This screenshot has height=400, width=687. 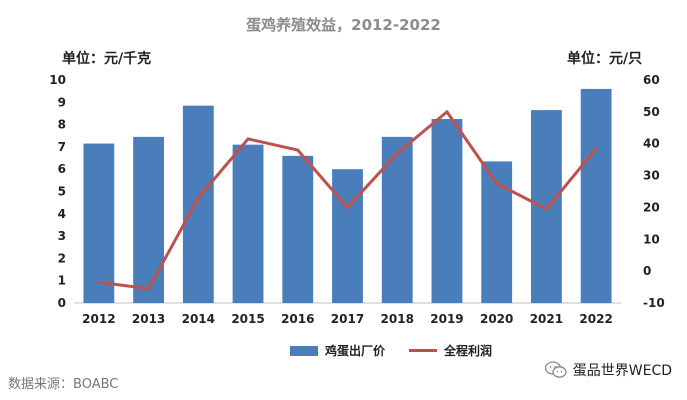 What do you see at coordinates (546, 319) in the screenshot?
I see `x-axis-tick-label: 2021` at bounding box center [546, 319].